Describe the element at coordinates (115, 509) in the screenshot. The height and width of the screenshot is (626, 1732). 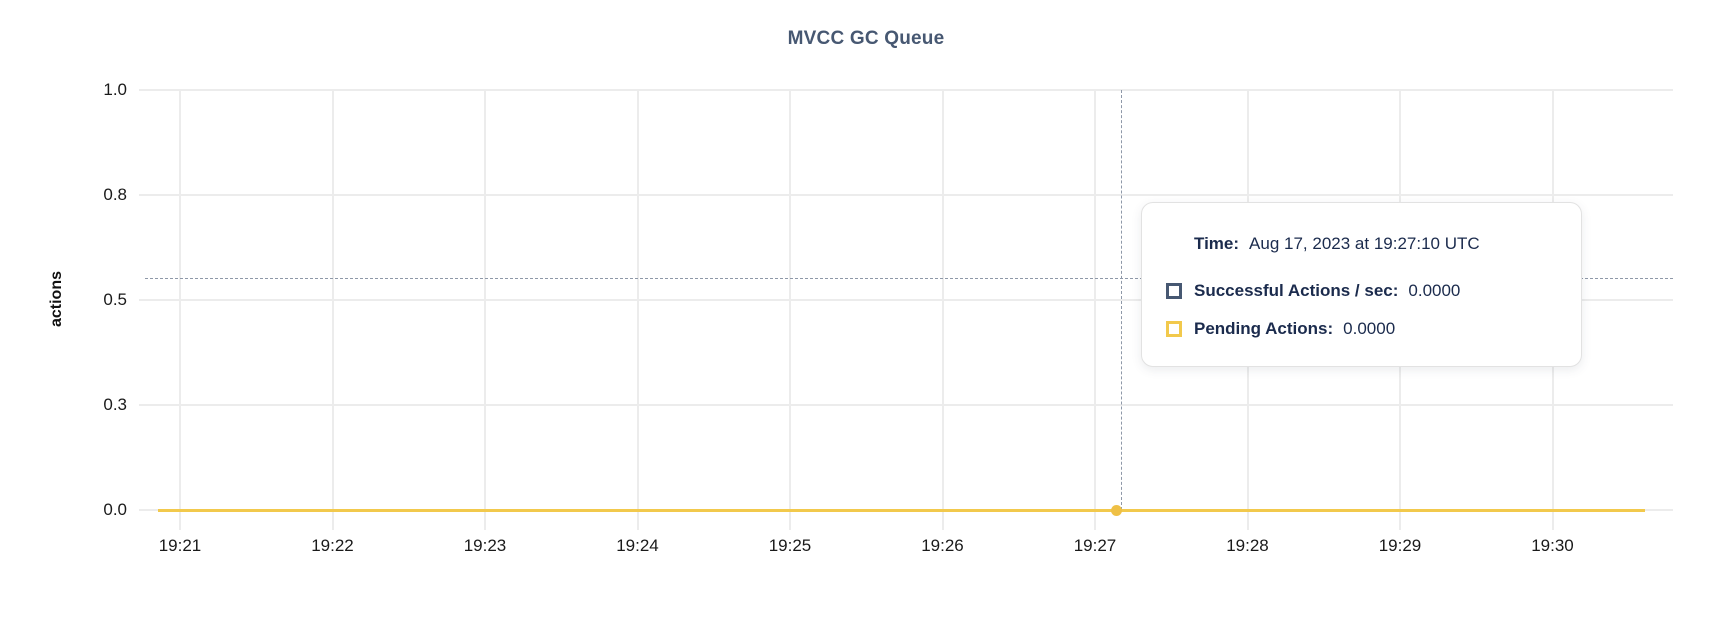
I see `y-tick-label: 0.0` at that location.